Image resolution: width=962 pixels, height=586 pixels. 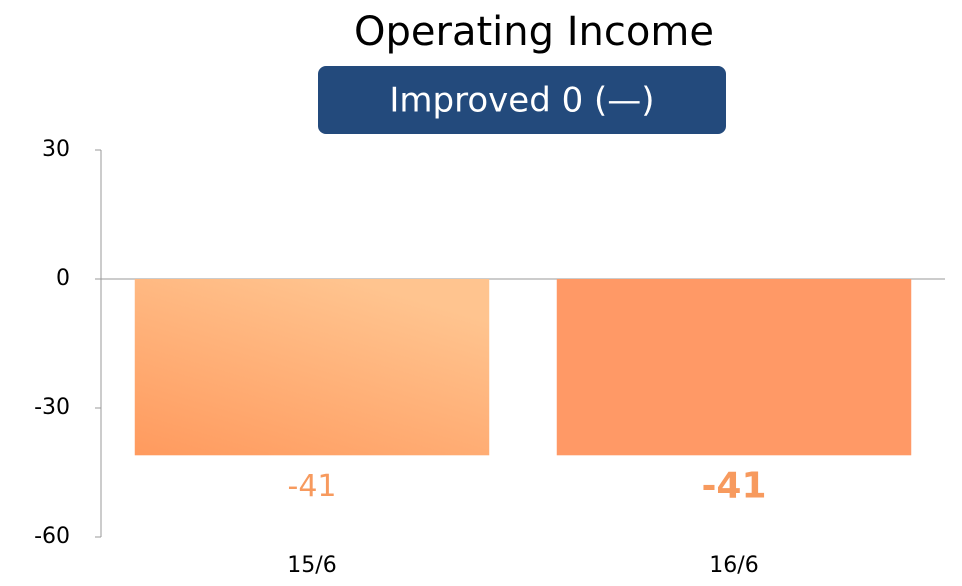 I want to click on x-tick-label: 15/6, so click(x=311, y=565).